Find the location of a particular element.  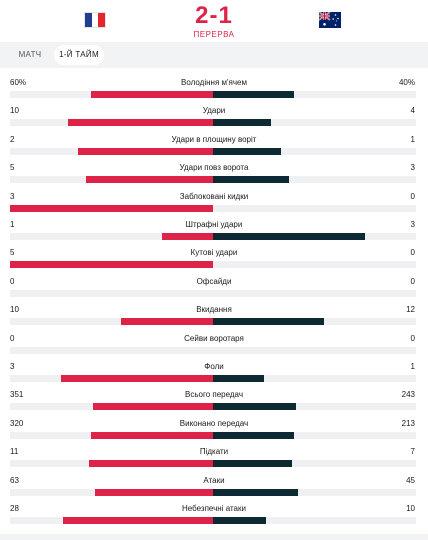

stat-label: Атаки is located at coordinates (214, 480).